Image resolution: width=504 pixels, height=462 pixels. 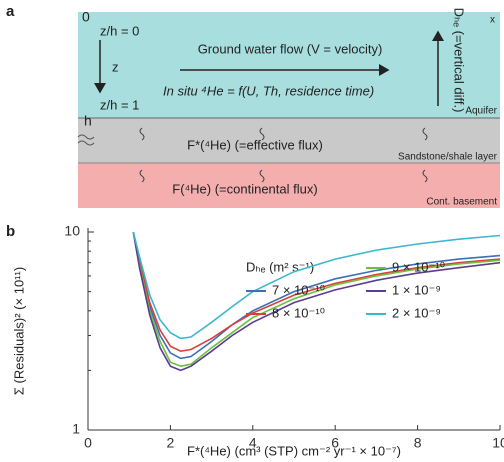 I want to click on diffusion-label: Dₕₑ (=vertical diff.), so click(x=459, y=60).